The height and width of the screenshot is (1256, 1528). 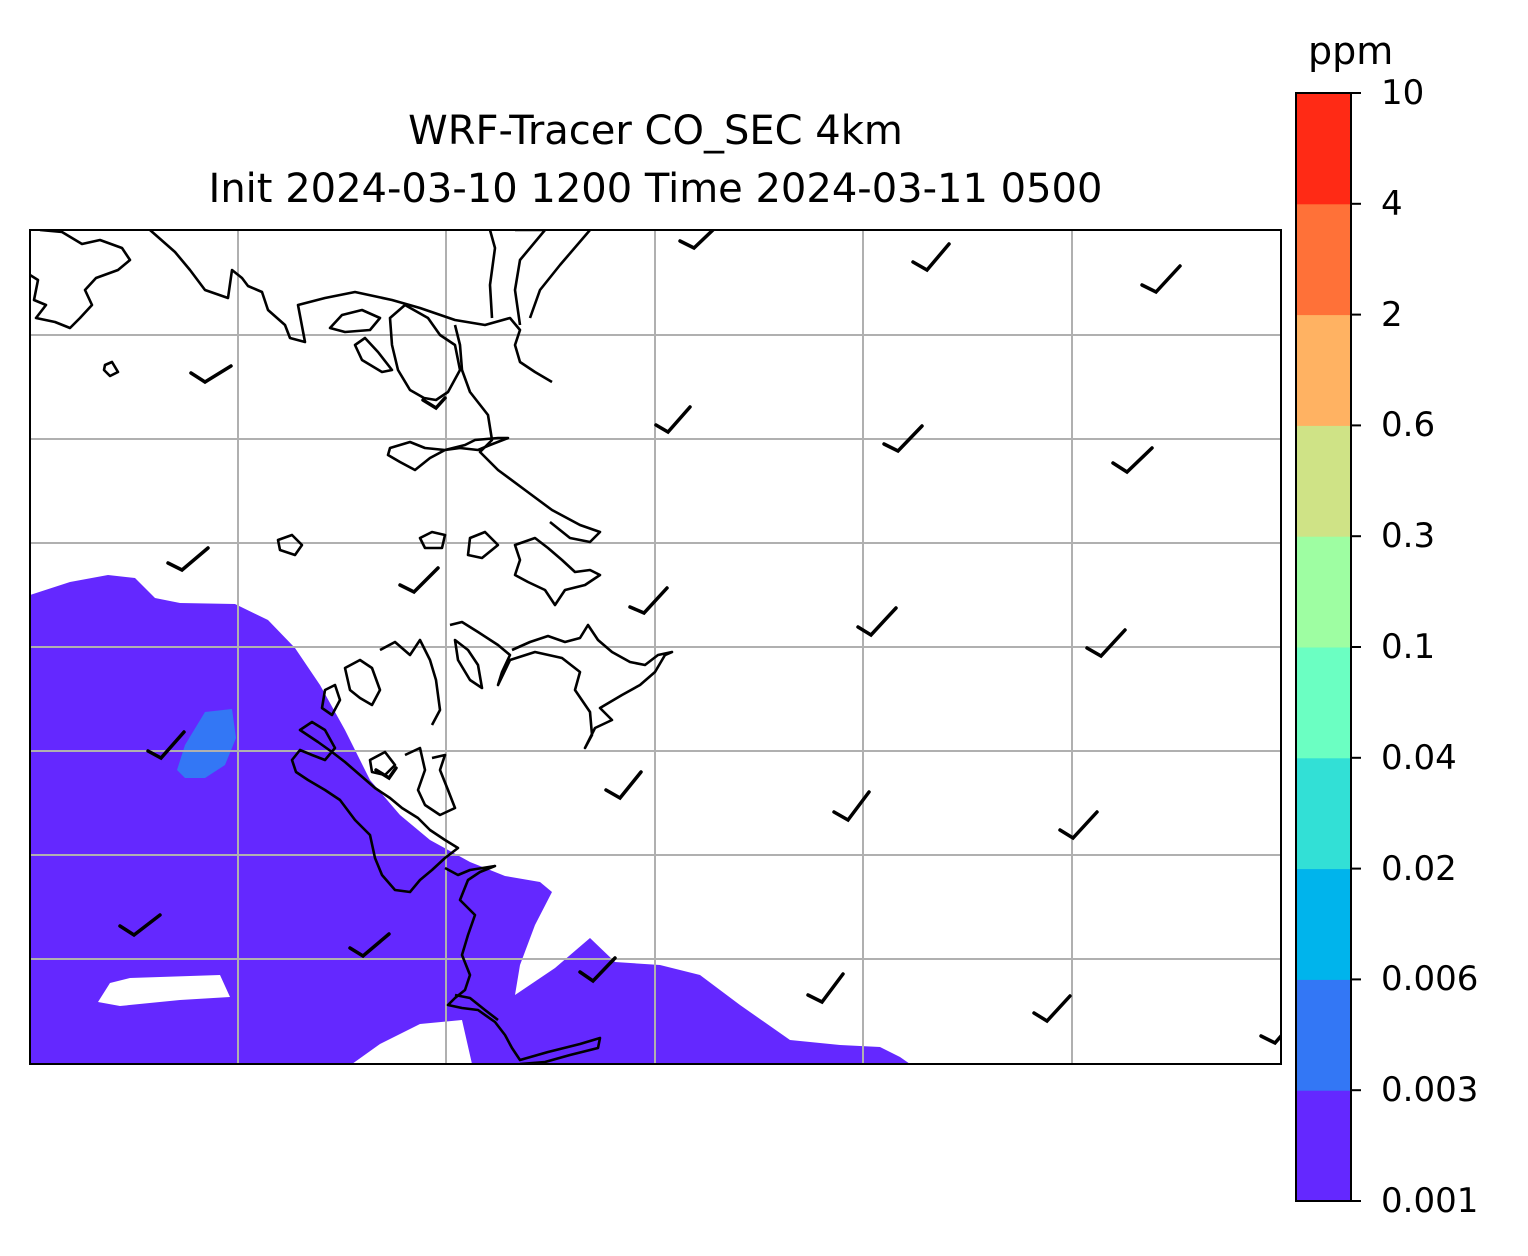 I want to click on colorbar-tick-label: 0.001, so click(x=1430, y=1201).